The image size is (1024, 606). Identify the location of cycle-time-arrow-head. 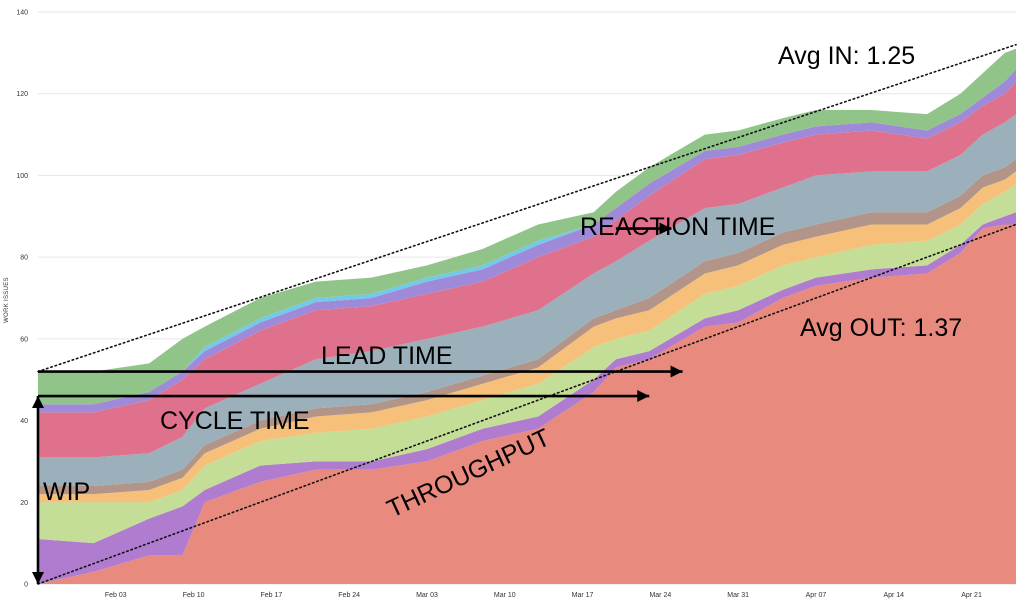
(643, 396).